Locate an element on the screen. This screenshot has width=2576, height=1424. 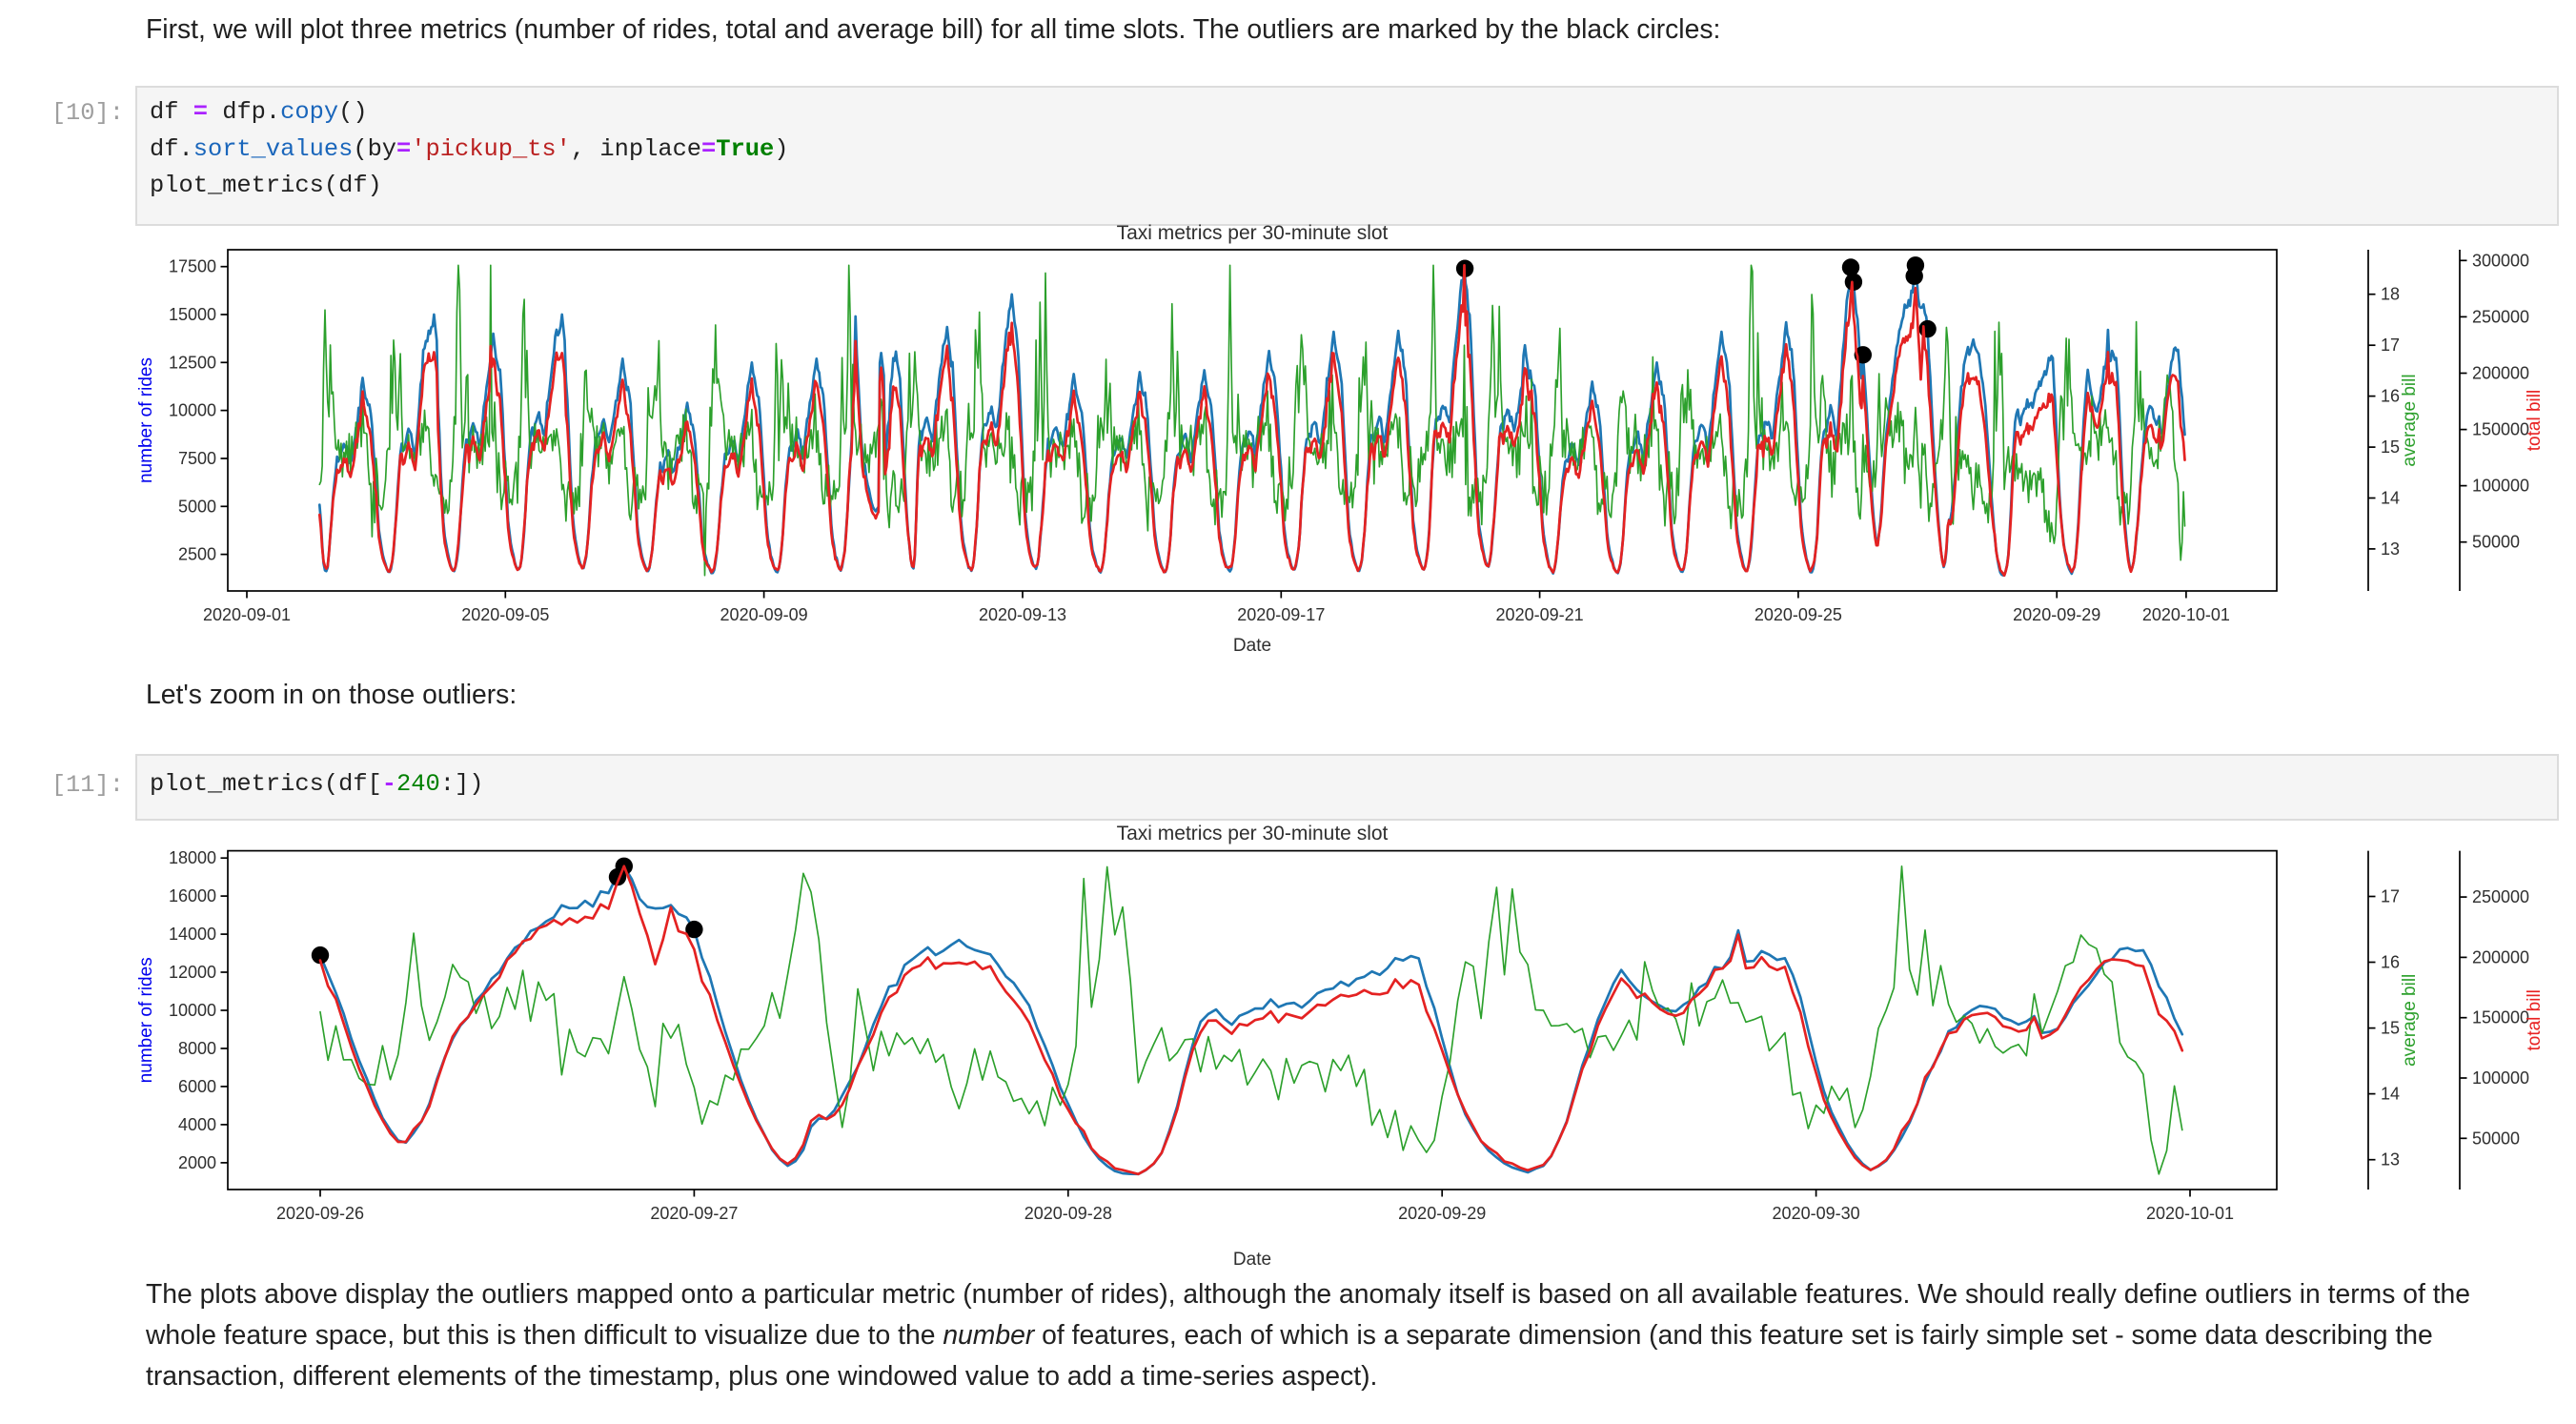
svg-text: 2020-09-21 is located at coordinates (1540, 615).